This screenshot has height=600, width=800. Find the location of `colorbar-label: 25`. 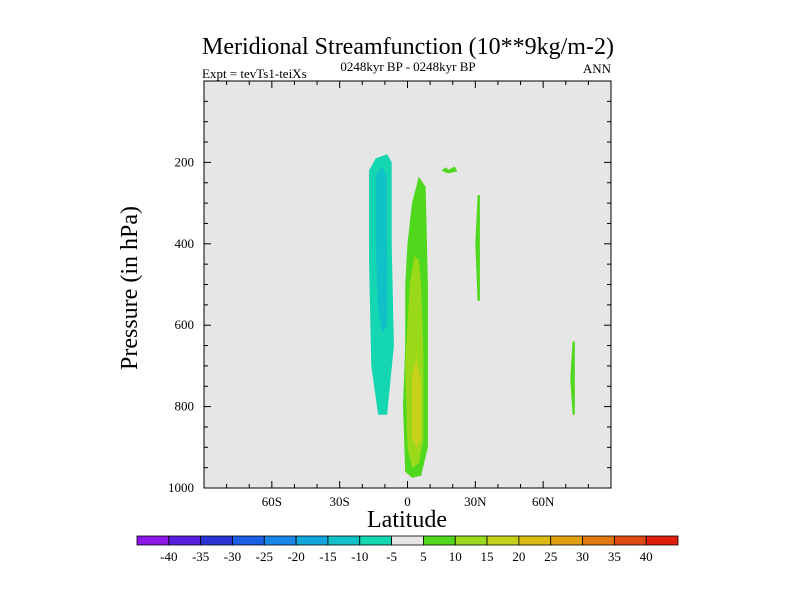

colorbar-label: 25 is located at coordinates (550, 556).